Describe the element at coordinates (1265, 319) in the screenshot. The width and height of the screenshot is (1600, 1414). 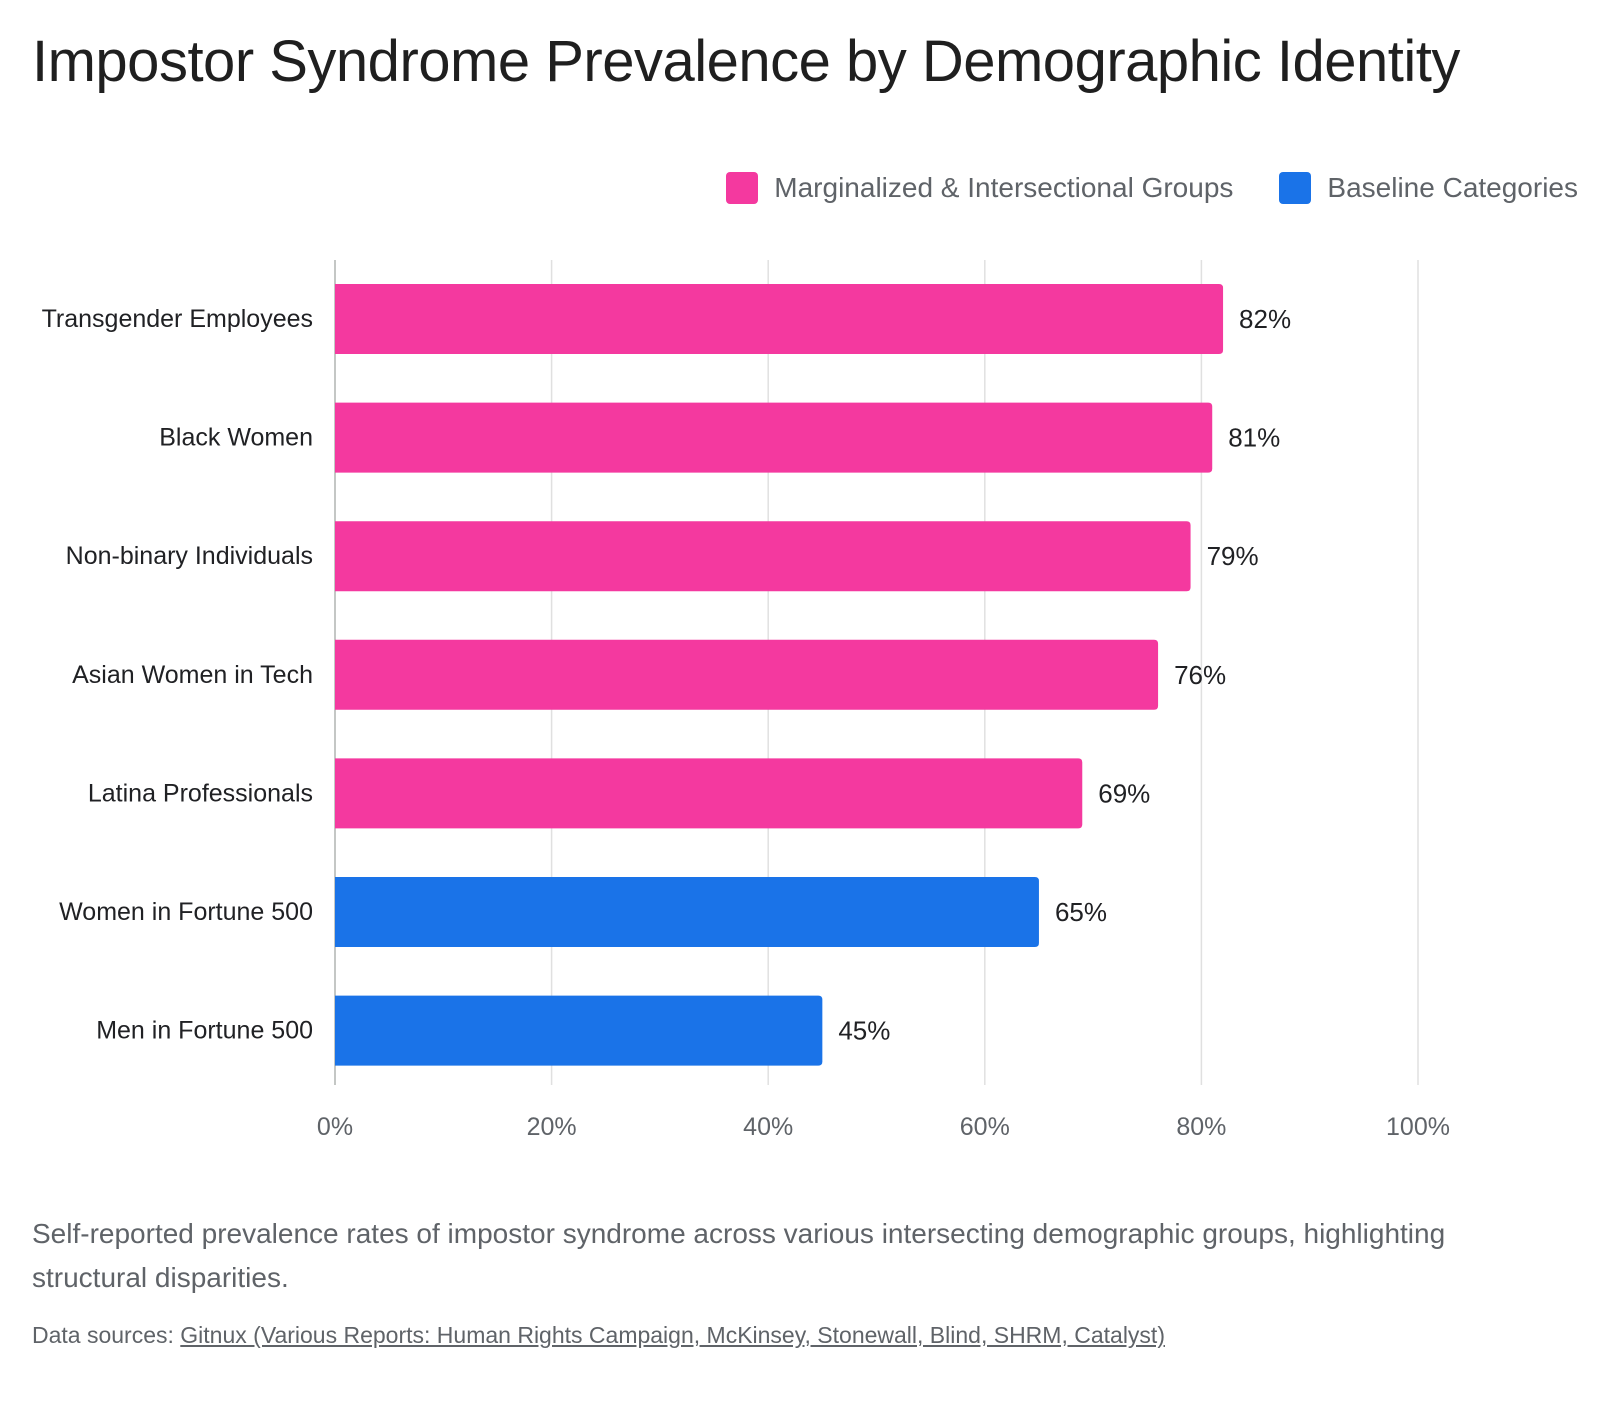
I see `data-label: 82%` at that location.